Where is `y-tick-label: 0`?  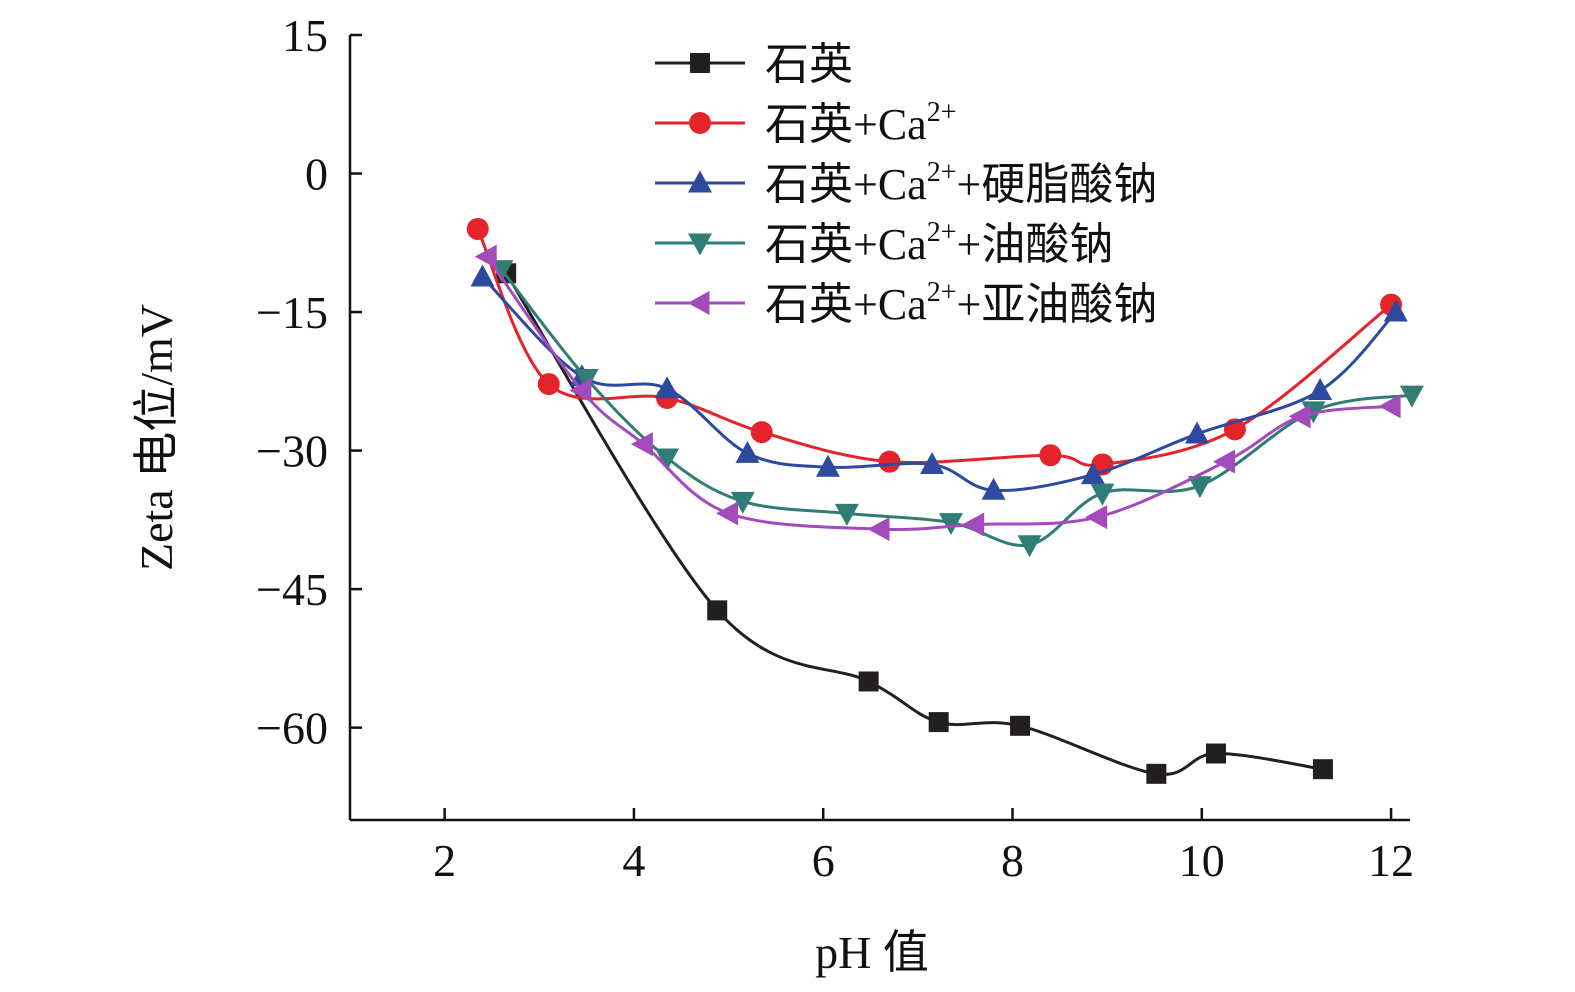 y-tick-label: 0 is located at coordinates (316, 174).